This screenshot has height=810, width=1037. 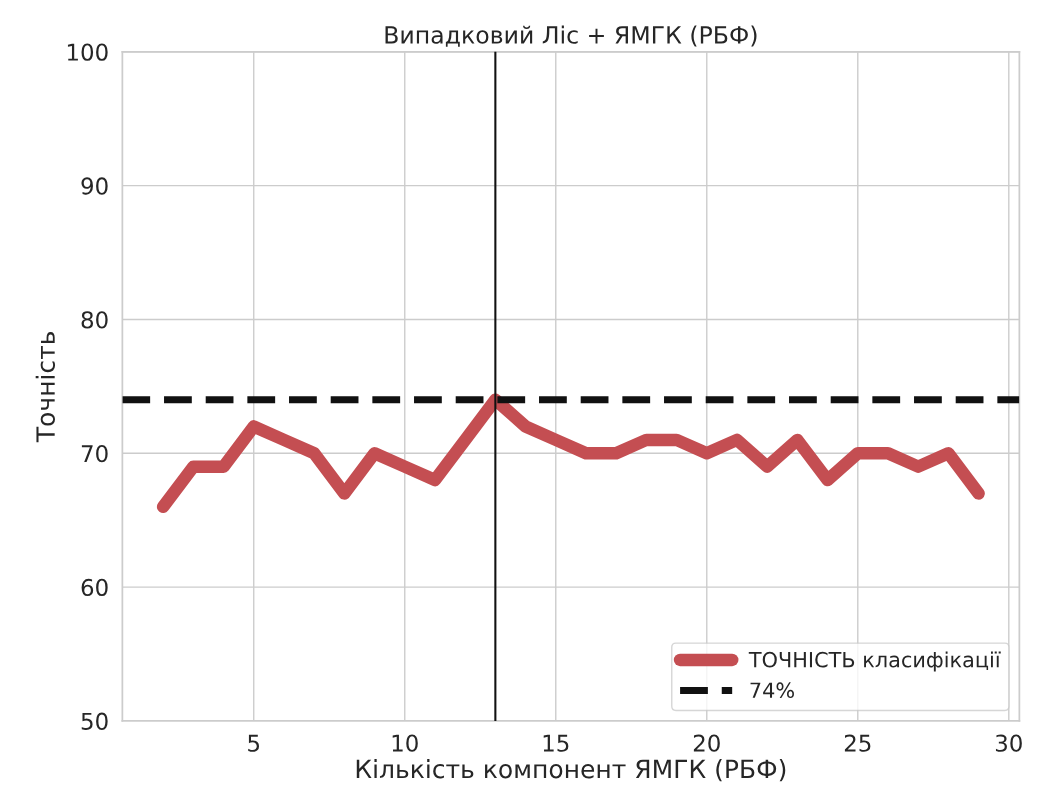 I want to click on legend-label: ТОЧНІСТЬ класифікації, so click(x=874, y=661).